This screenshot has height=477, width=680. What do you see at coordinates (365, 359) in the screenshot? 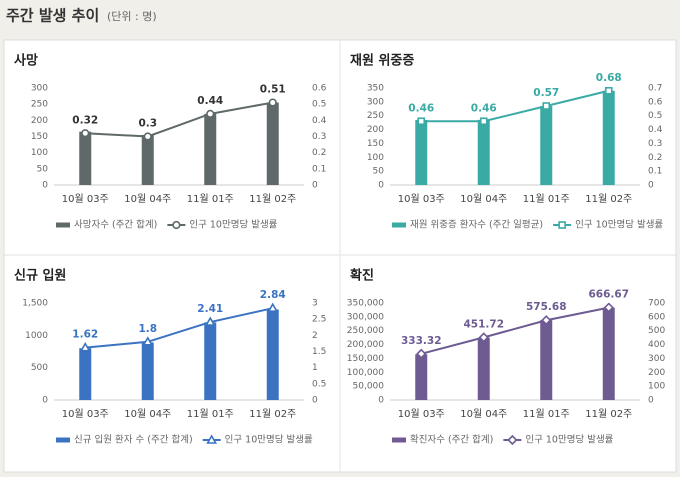
I see `y-tick-label: 150,000` at bounding box center [365, 359].